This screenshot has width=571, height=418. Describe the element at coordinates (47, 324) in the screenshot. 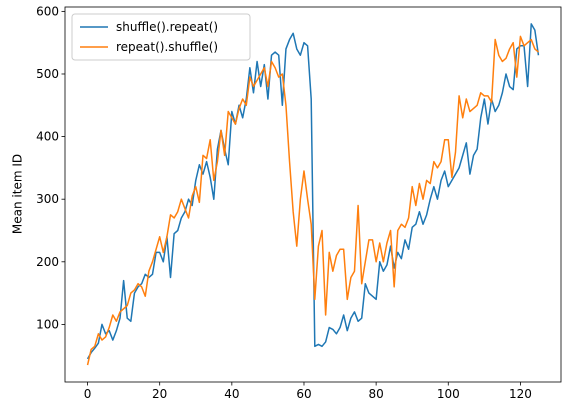

I see `y-tick-label: 100` at that location.